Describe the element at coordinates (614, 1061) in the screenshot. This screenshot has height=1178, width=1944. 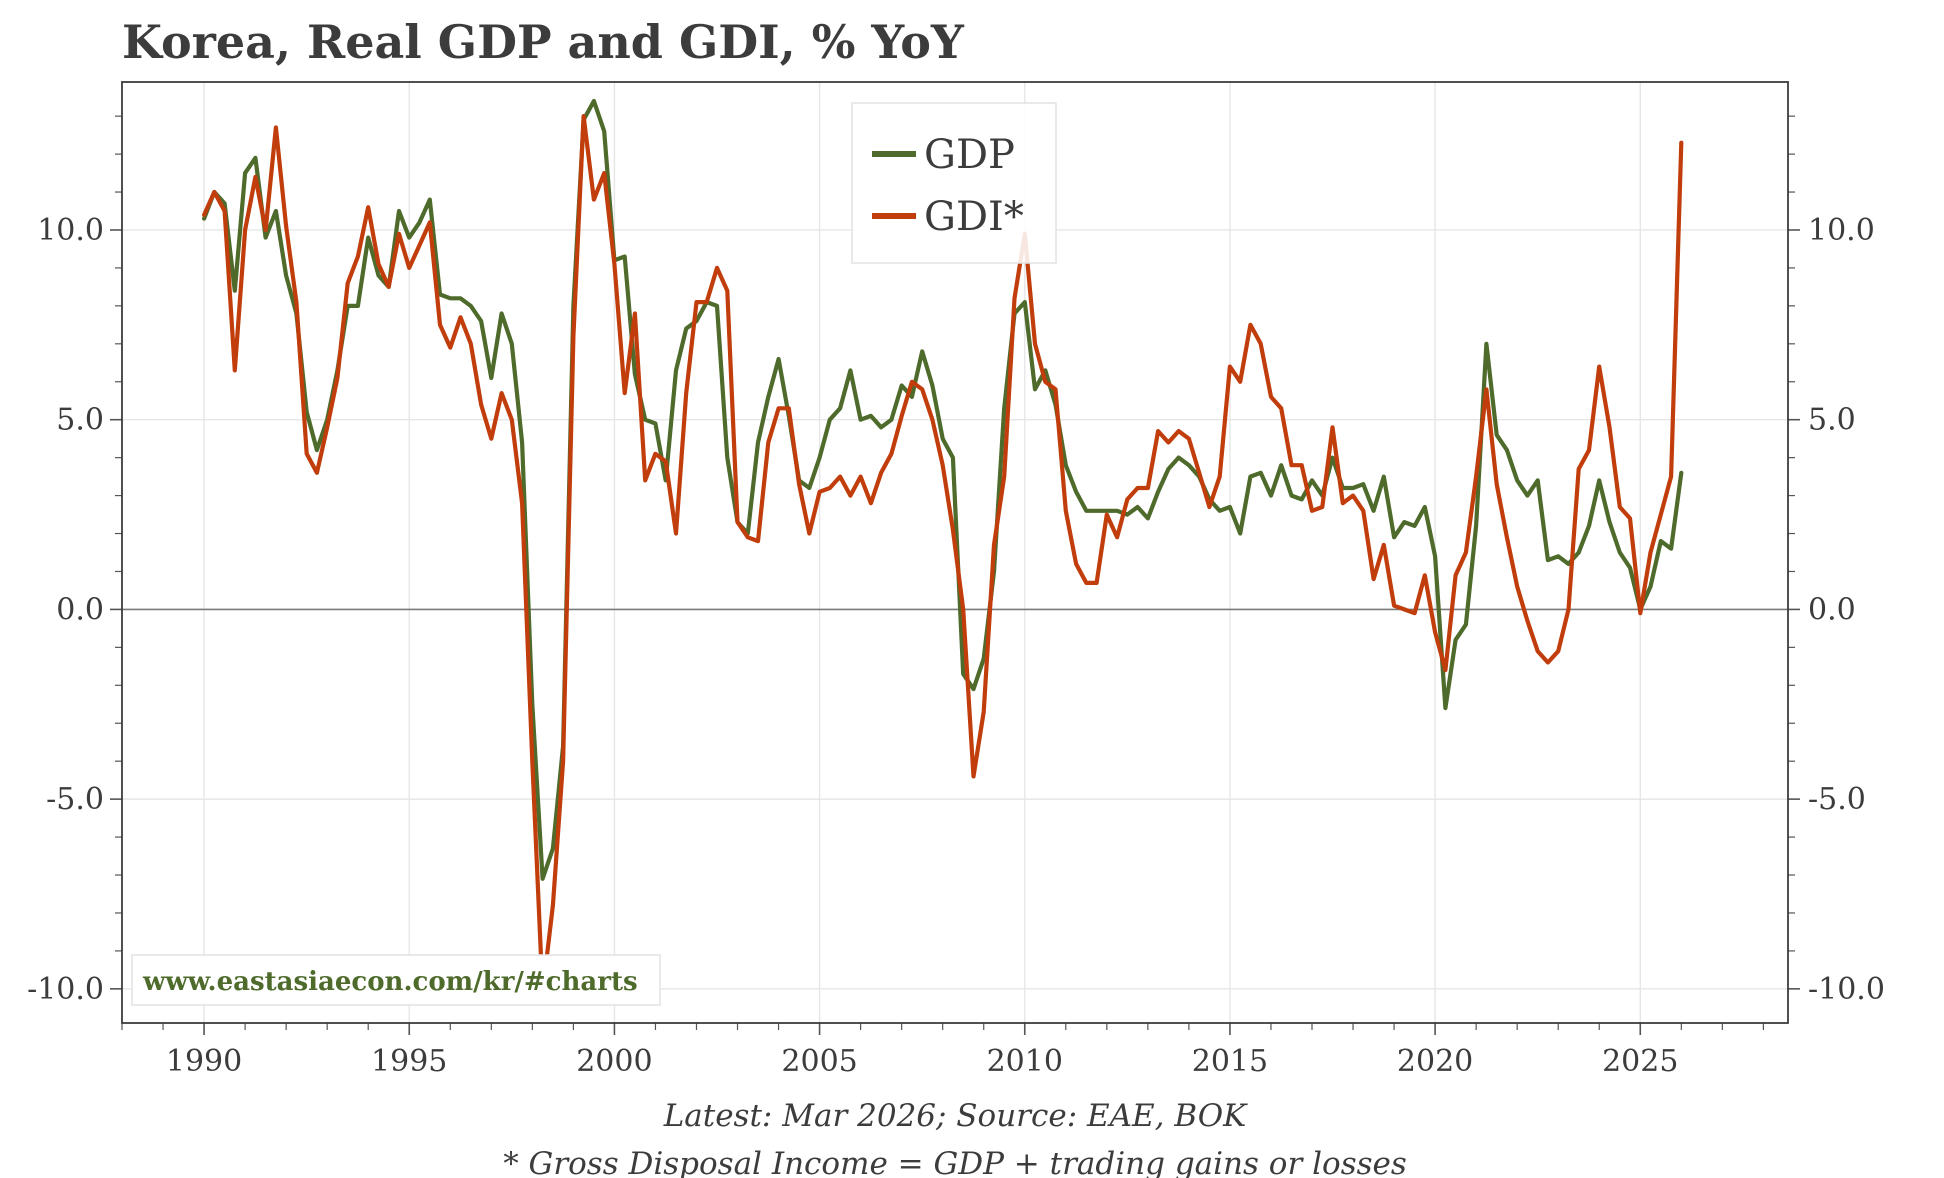
I see `x-tick-label: 2000` at that location.